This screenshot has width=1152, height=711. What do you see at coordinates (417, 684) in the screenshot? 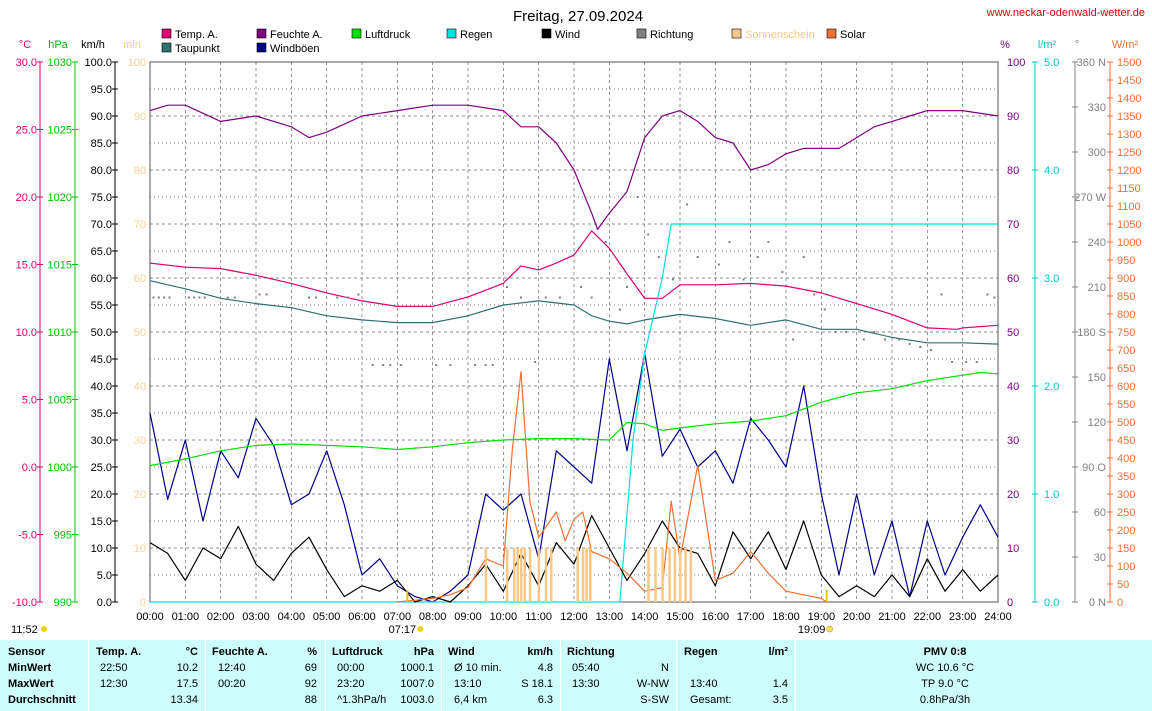
I see `stats-value: 1007.0` at bounding box center [417, 684].